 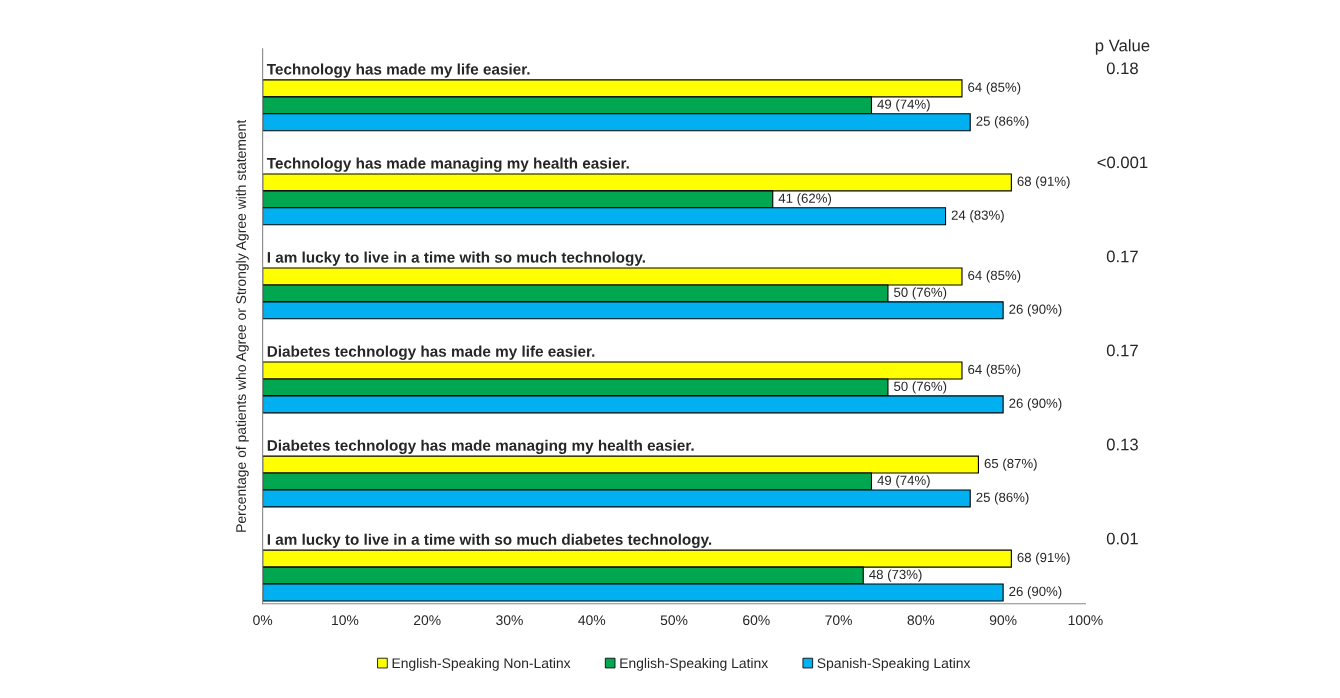 I want to click on x-tick-label: 20%, so click(x=427, y=620).